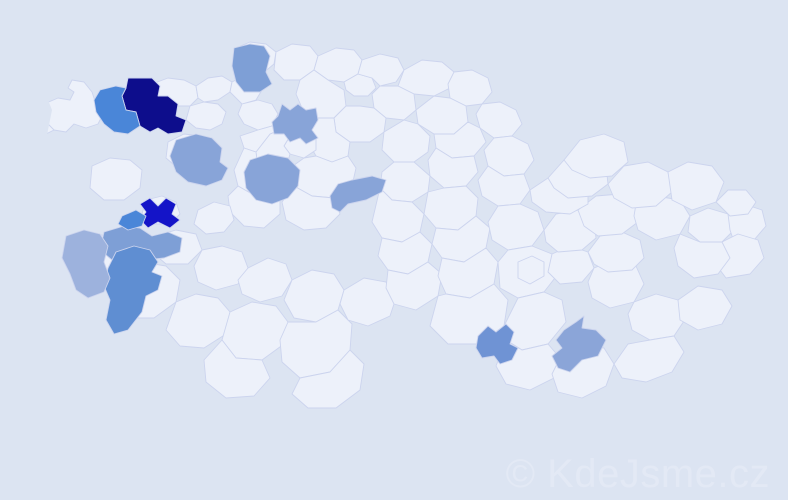 This screenshot has width=788, height=500. I want to click on district-mlada-boleslav-highlight, so click(295, 124).